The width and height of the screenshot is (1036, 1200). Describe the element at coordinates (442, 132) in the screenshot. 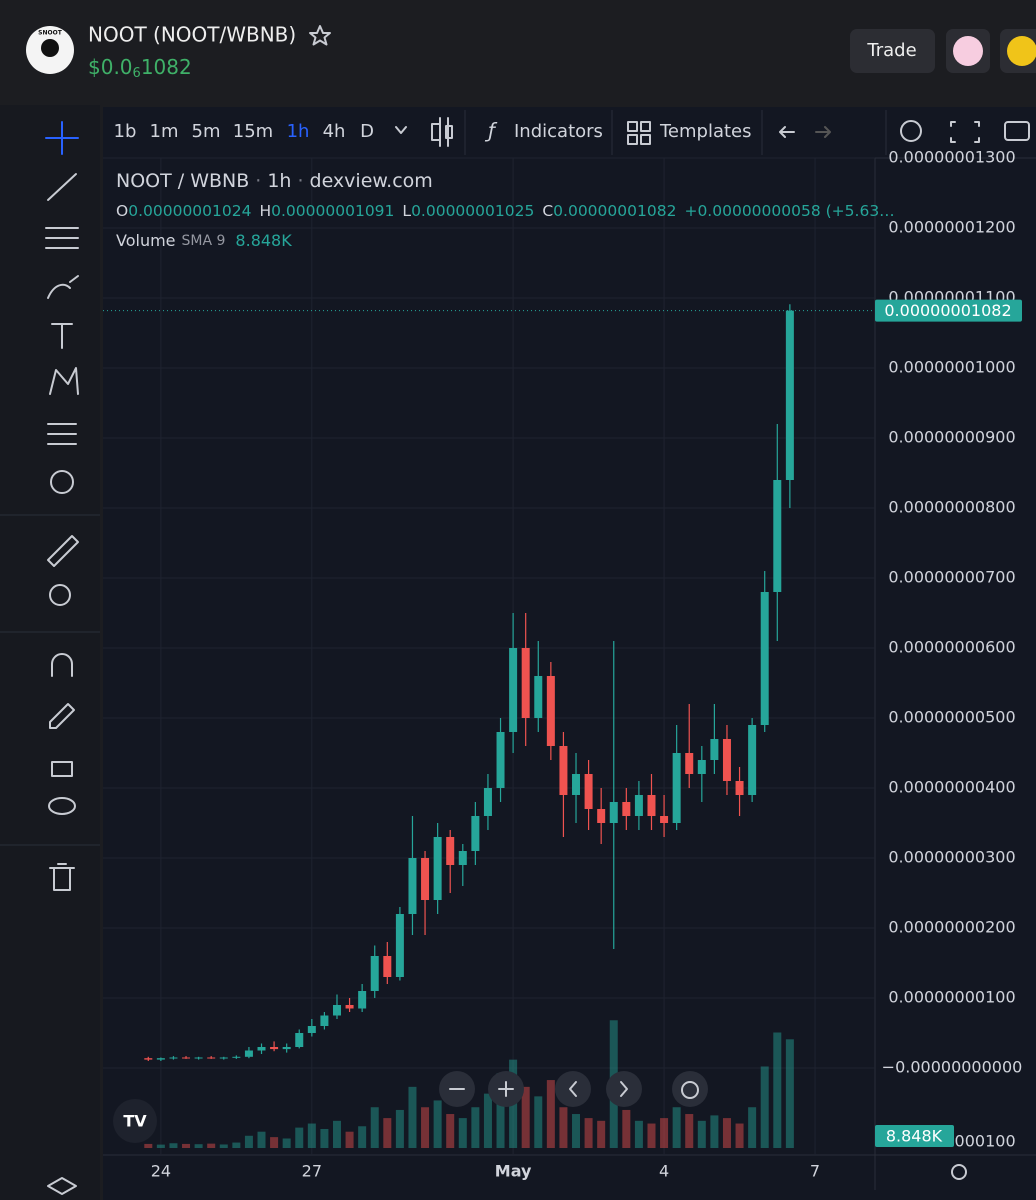

I see `chart-type-button` at that location.